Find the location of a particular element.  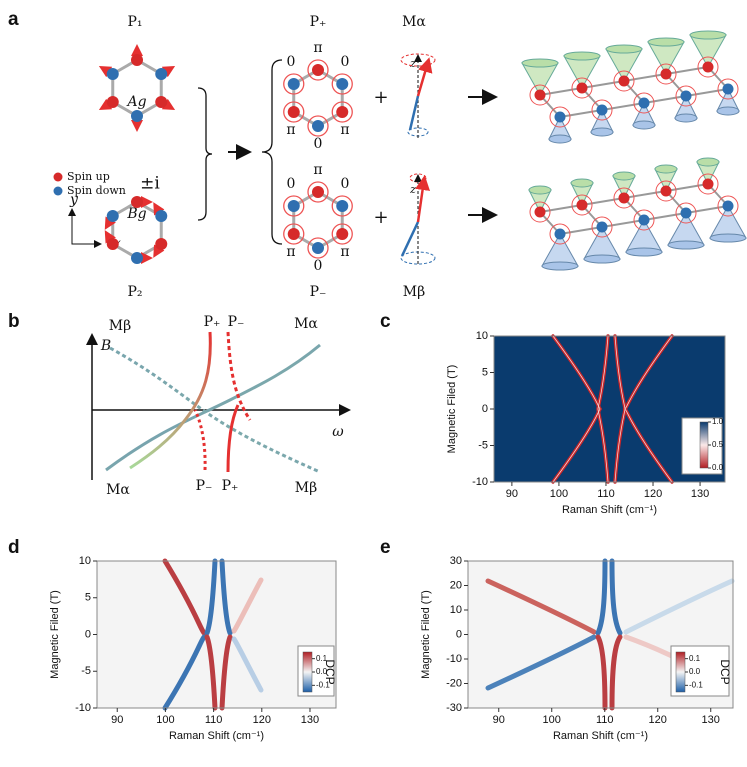

colorbar-tick-label: 0.5 is located at coordinates (718, 444).